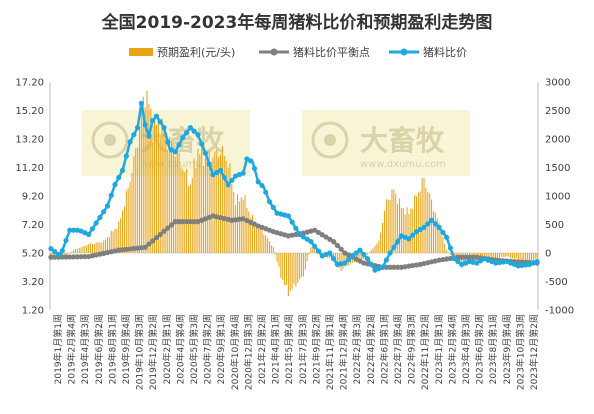 The image size is (594, 414). What do you see at coordinates (196, 52) in the screenshot?
I see `legend-label-profit: 预期盈利(元/头)` at bounding box center [196, 52].